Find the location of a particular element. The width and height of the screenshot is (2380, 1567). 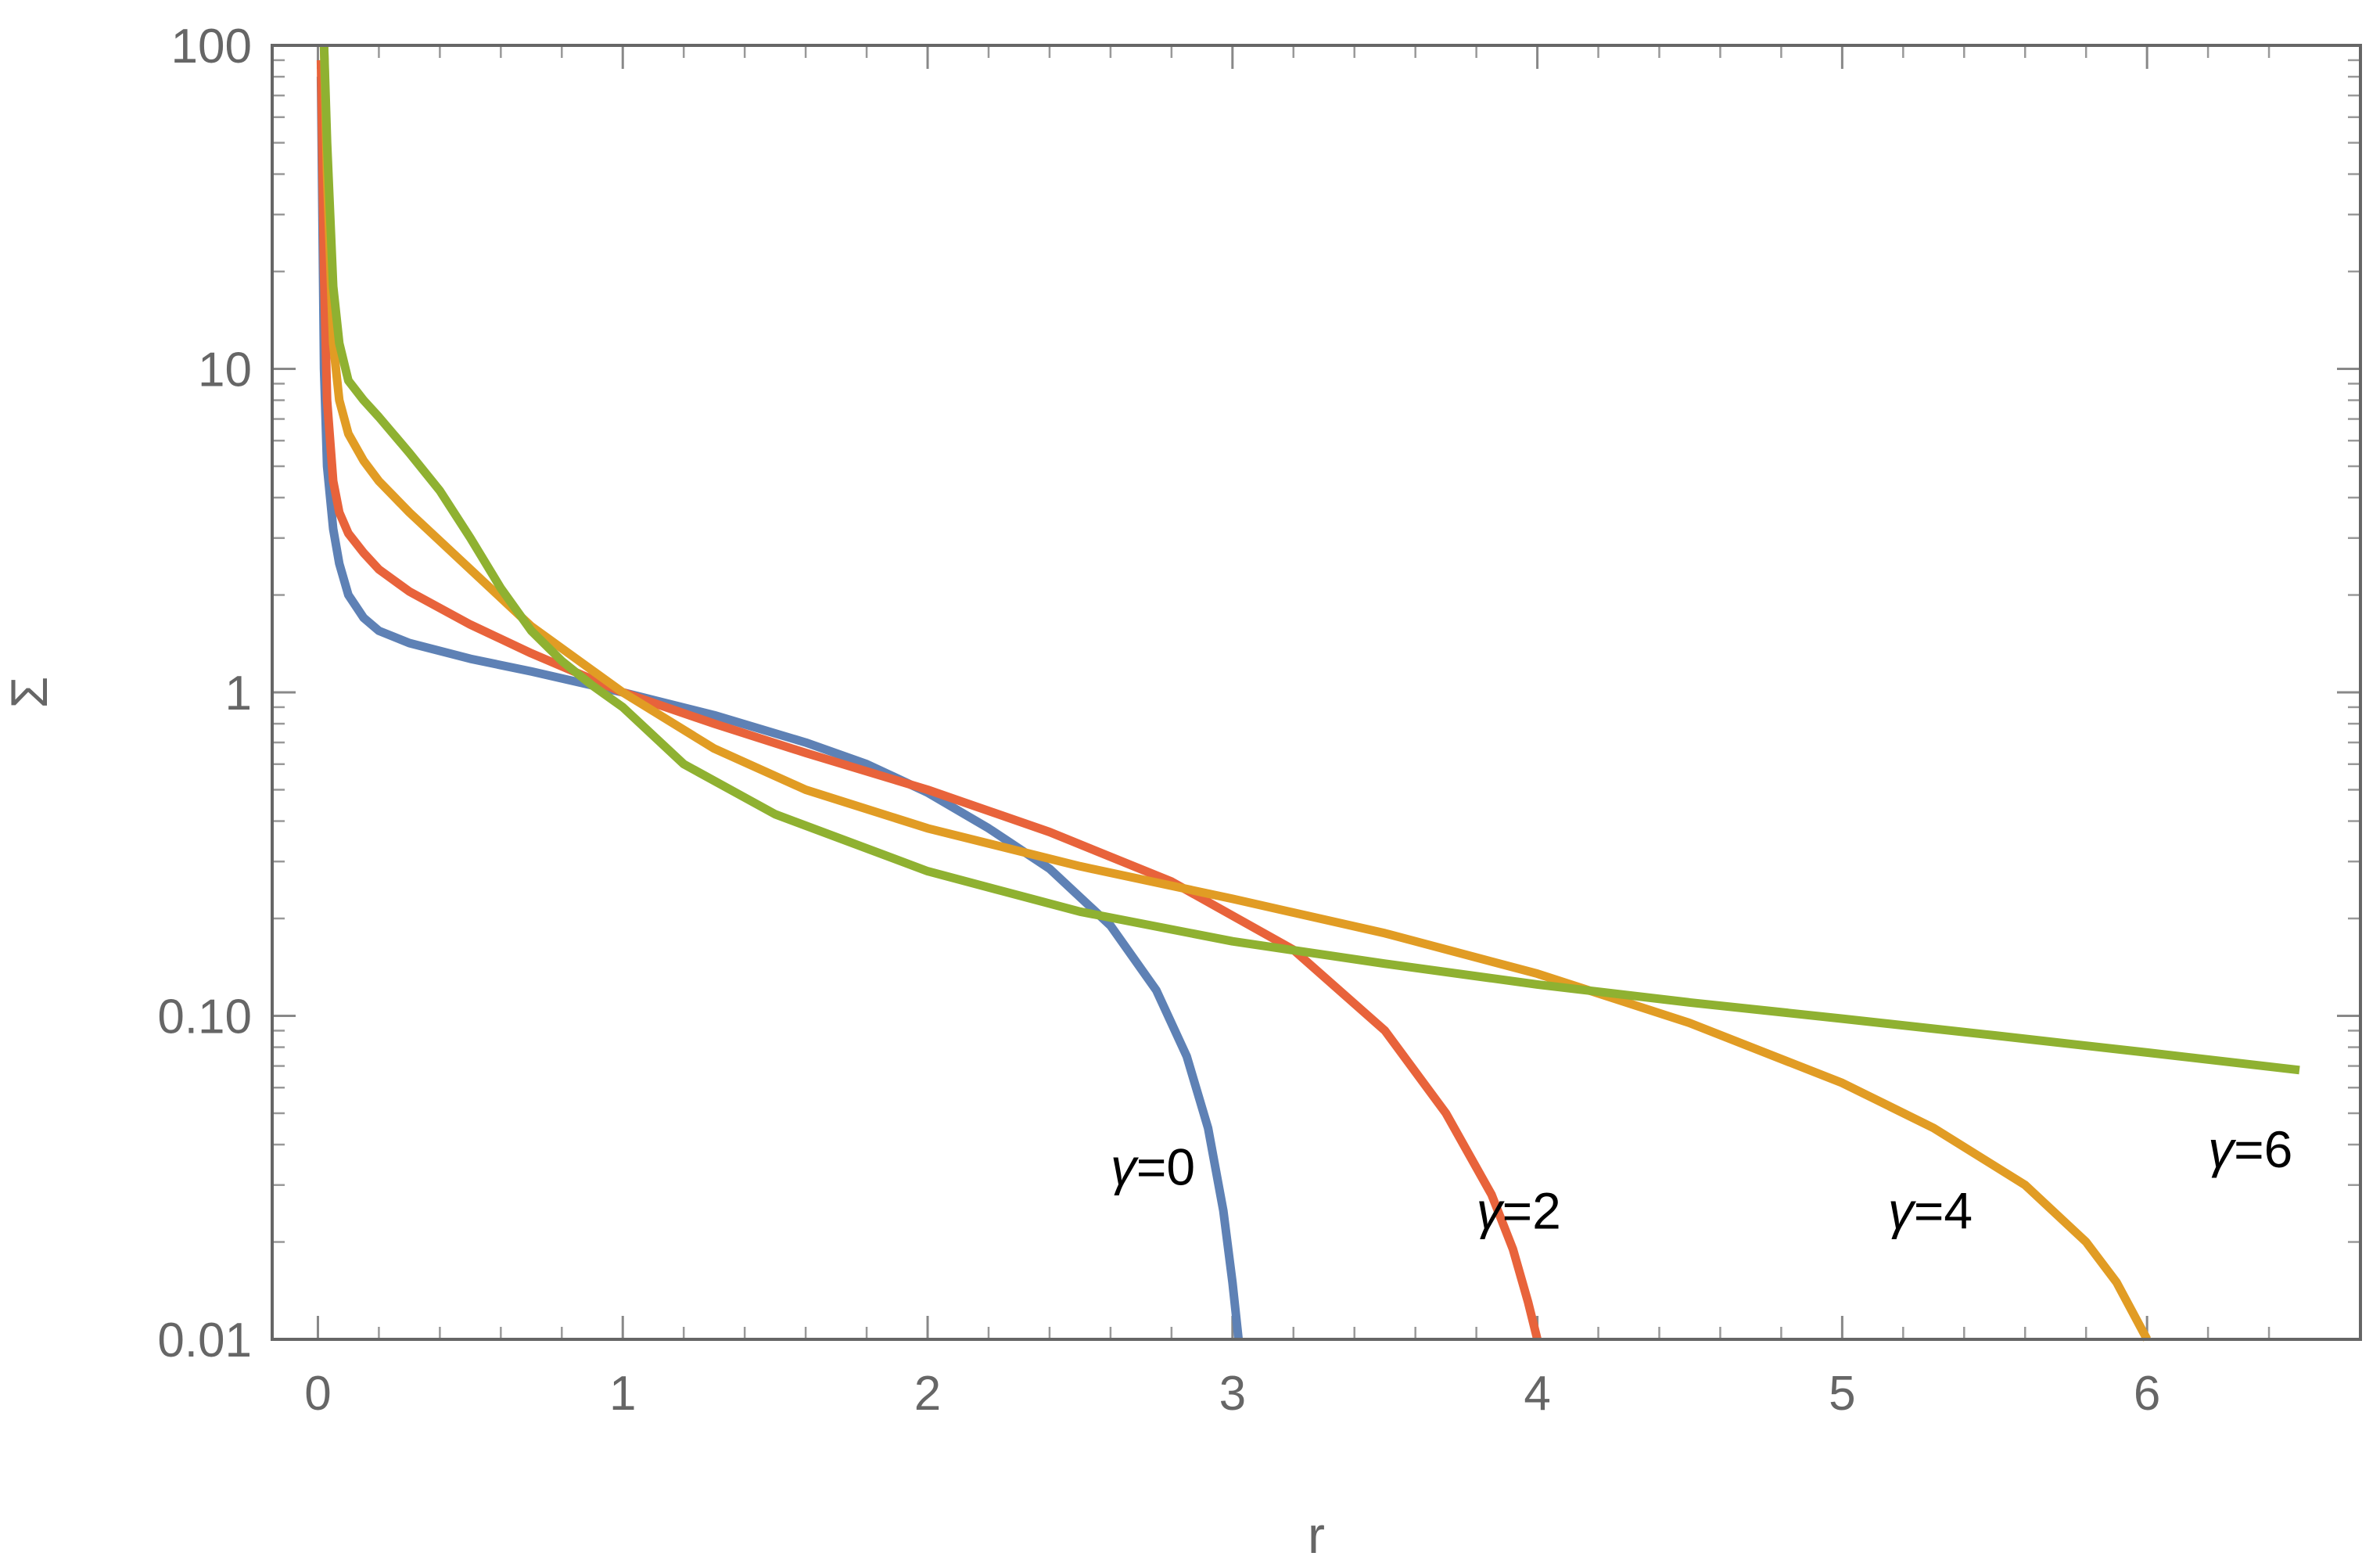

x-tick-label: 6 is located at coordinates (2147, 1394).